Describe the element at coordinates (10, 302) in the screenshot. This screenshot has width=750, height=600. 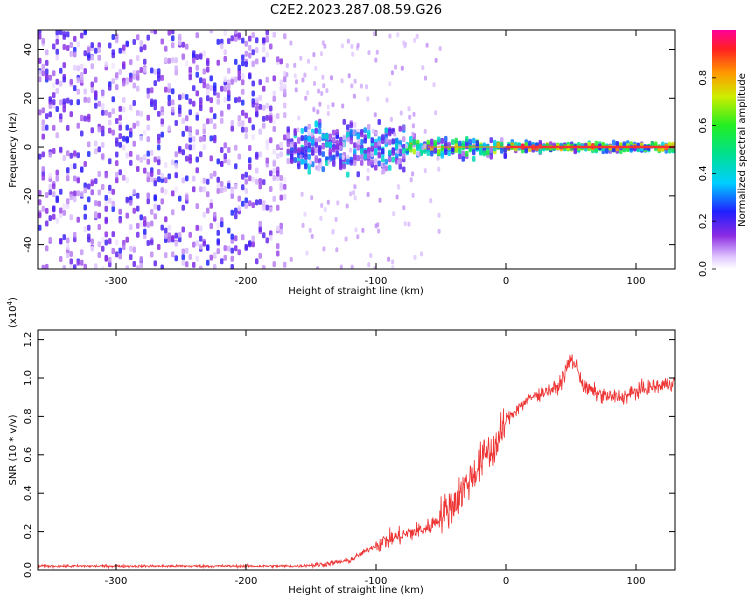
I see `snr-y-scale-exponent: 4` at that location.